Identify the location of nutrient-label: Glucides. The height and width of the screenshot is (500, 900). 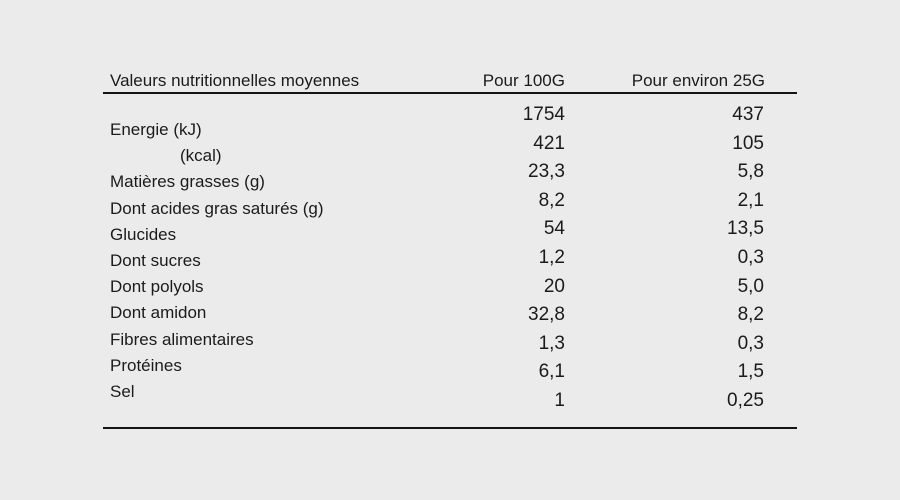
(143, 234).